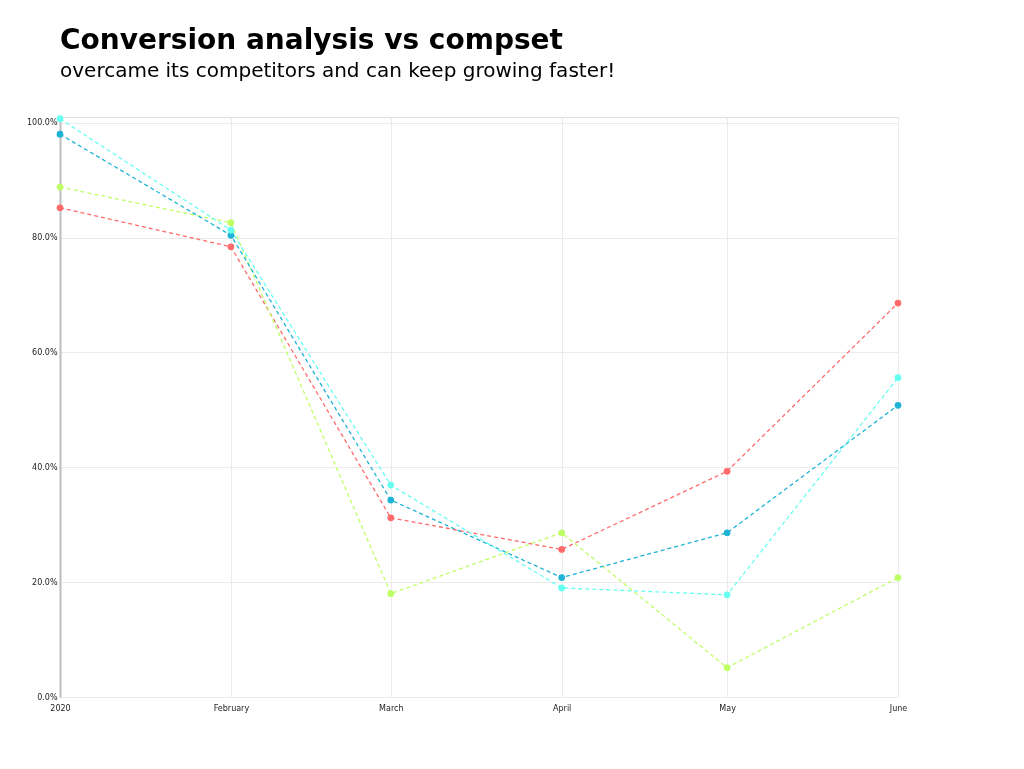 This screenshot has width=1024, height=769. Describe the element at coordinates (562, 708) in the screenshot. I see `x-tick-label: April` at that location.